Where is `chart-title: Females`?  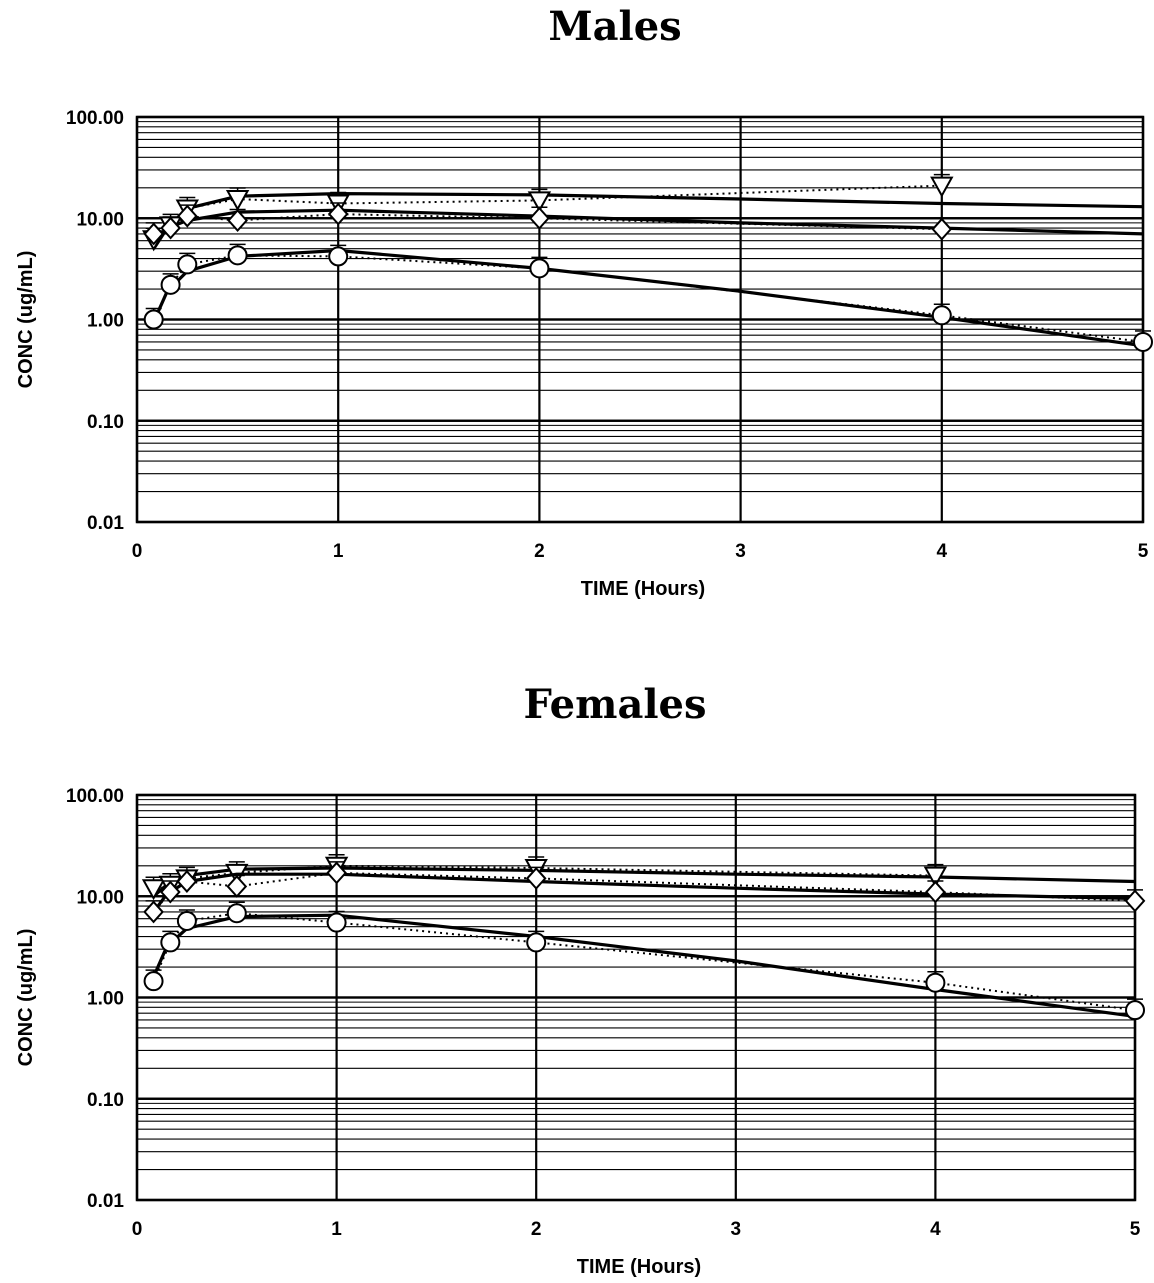
chart-title: Females is located at coordinates (614, 704).